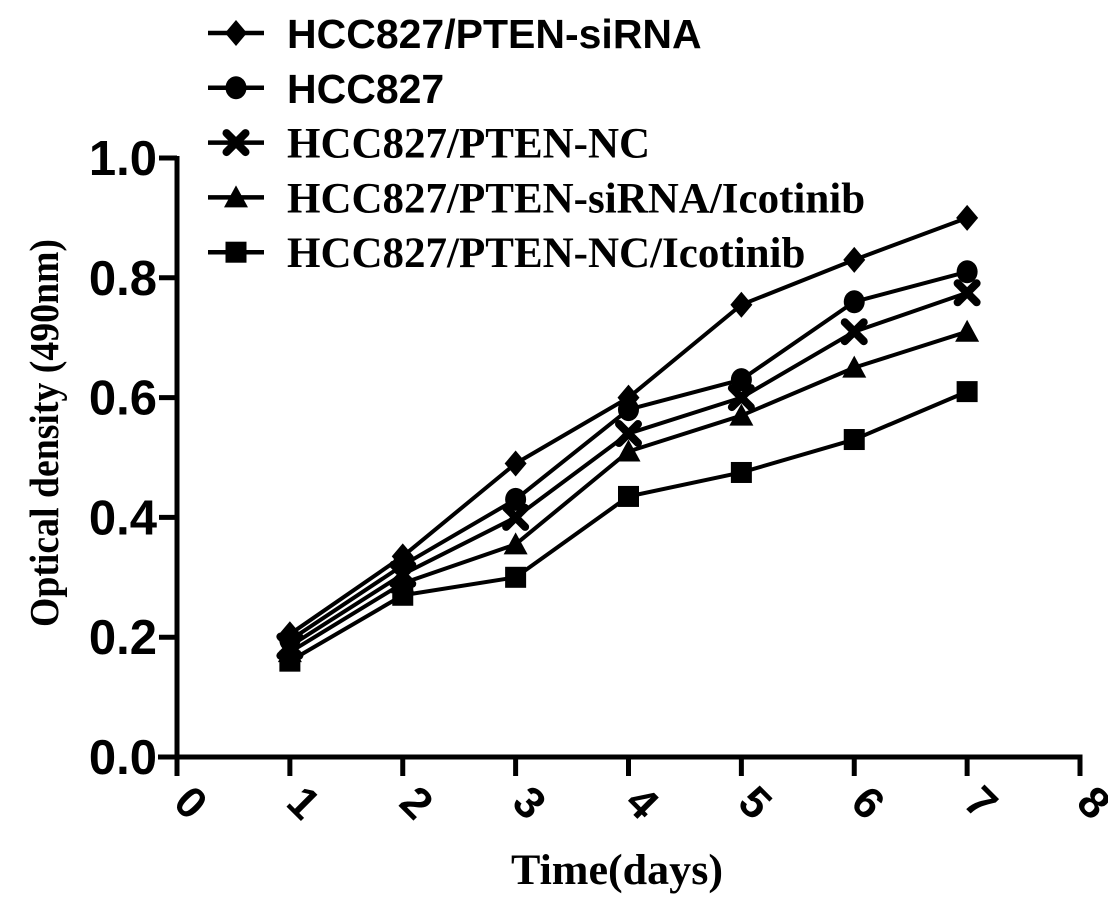  What do you see at coordinates (515, 543) in the screenshot?
I see `marker-s3-day3-triangle-icon` at bounding box center [515, 543].